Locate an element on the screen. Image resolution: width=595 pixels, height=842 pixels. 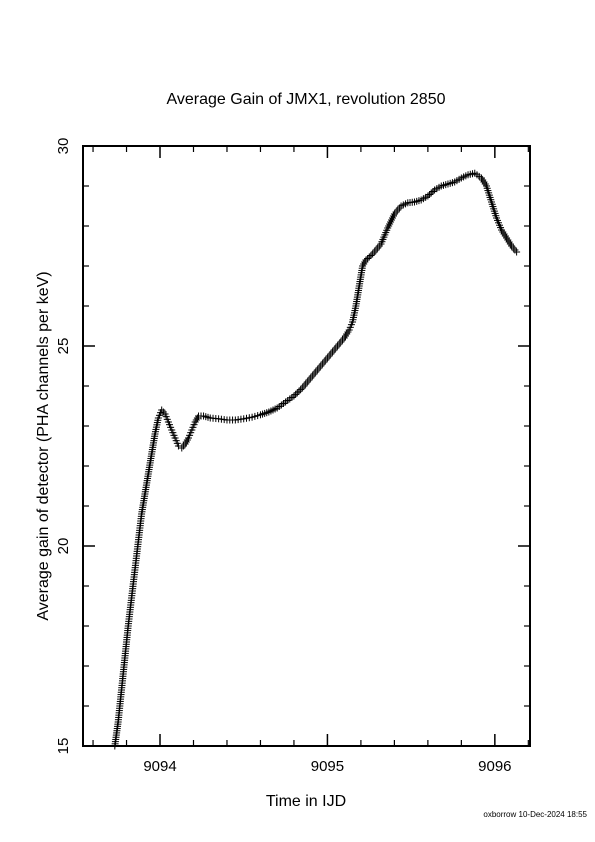
x-tick-label: 9096 is located at coordinates (494, 766).